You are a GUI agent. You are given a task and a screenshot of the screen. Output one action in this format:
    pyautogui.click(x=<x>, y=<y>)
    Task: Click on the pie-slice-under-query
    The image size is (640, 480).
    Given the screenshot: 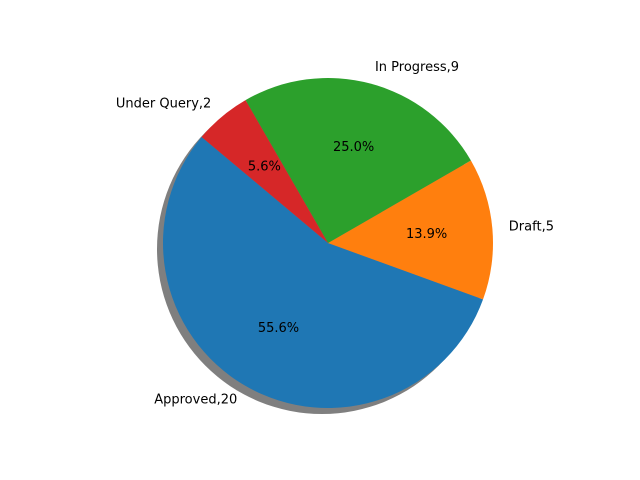 What is the action you would take?
    pyautogui.click(x=264, y=172)
    